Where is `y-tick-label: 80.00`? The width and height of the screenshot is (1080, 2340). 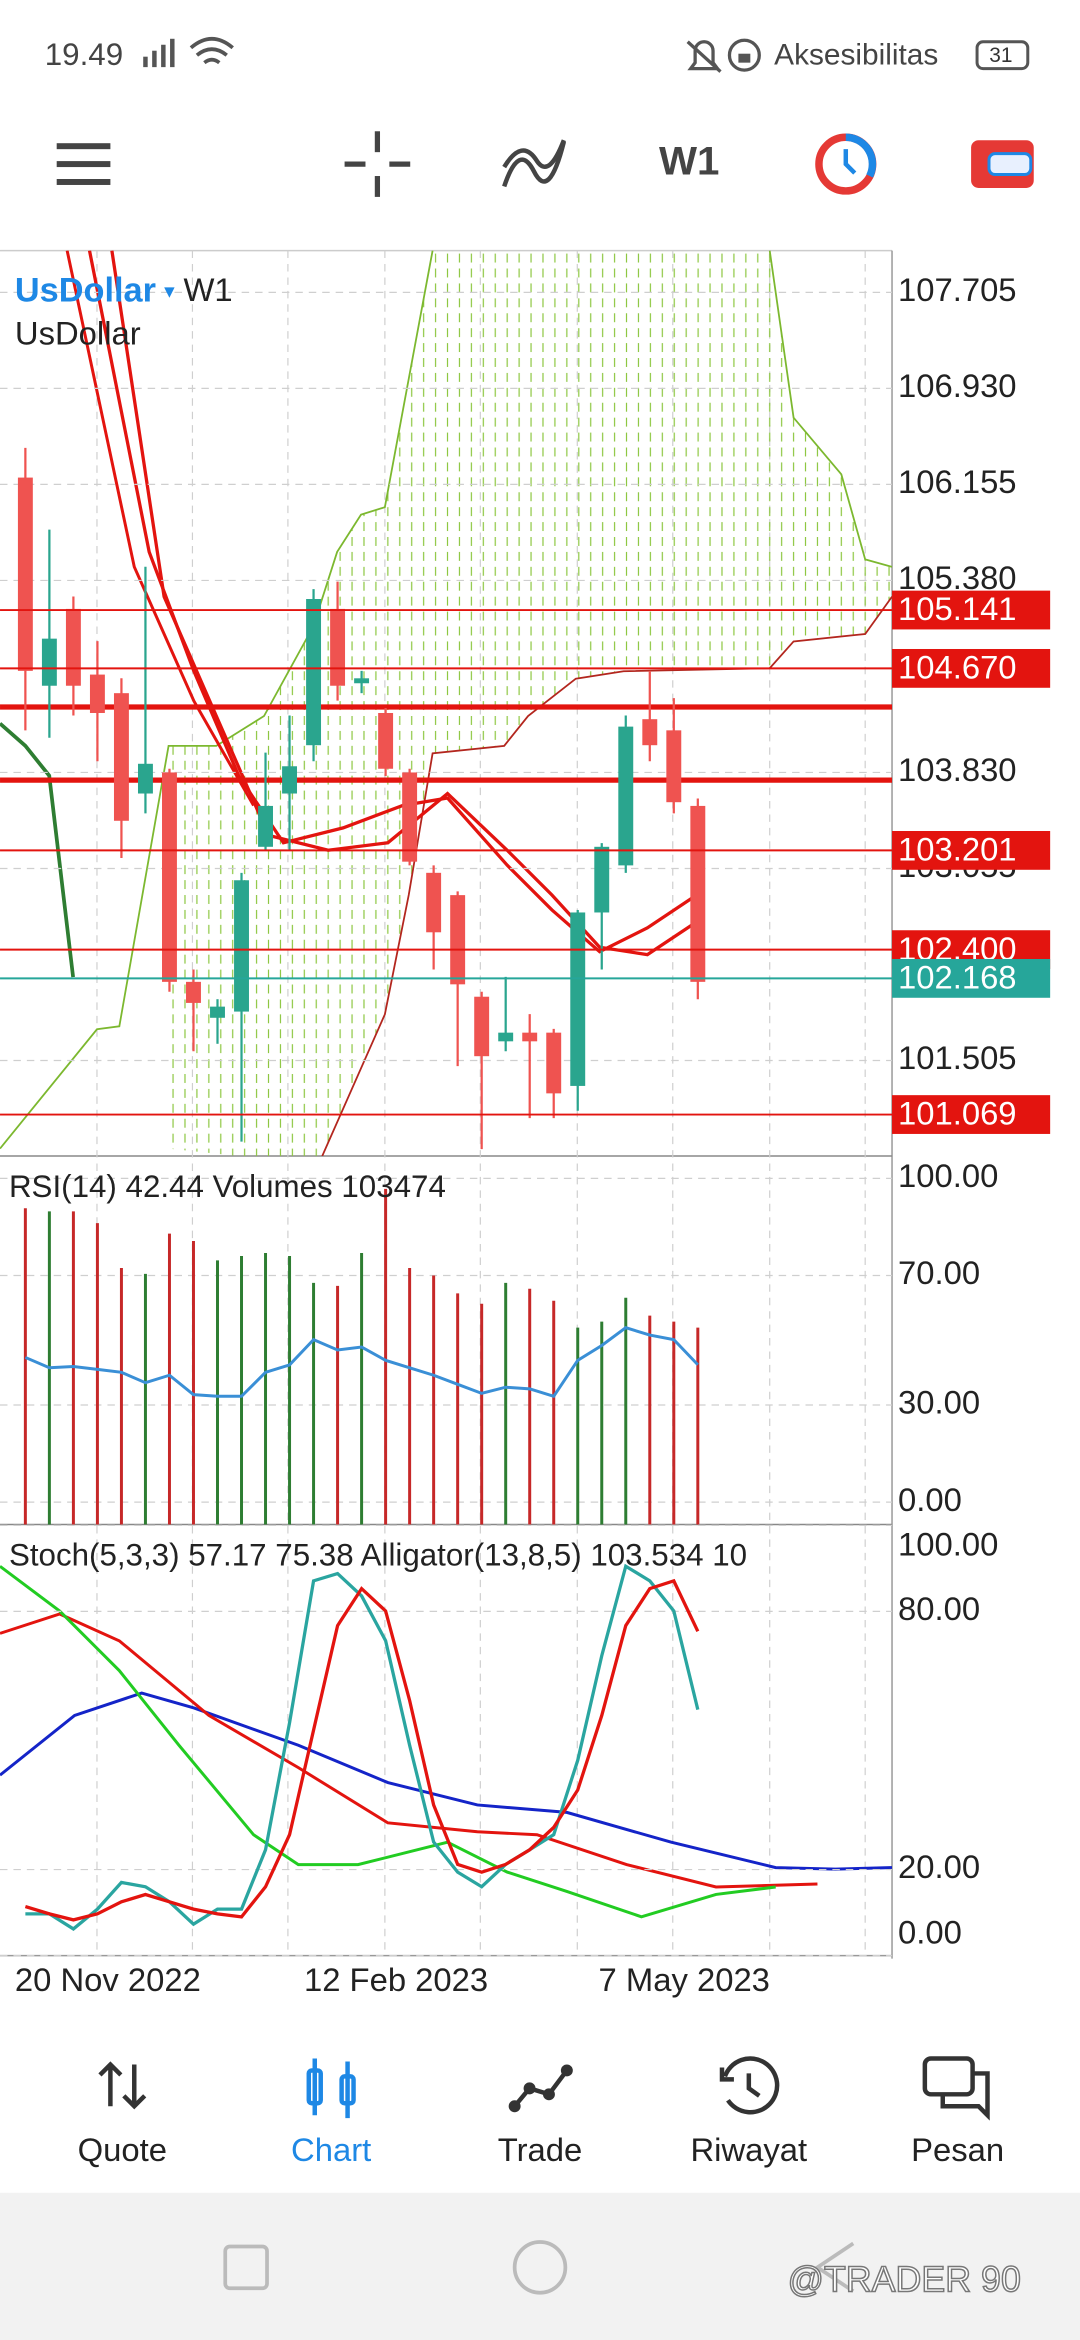
y-tick-label: 80.00 is located at coordinates (939, 1608).